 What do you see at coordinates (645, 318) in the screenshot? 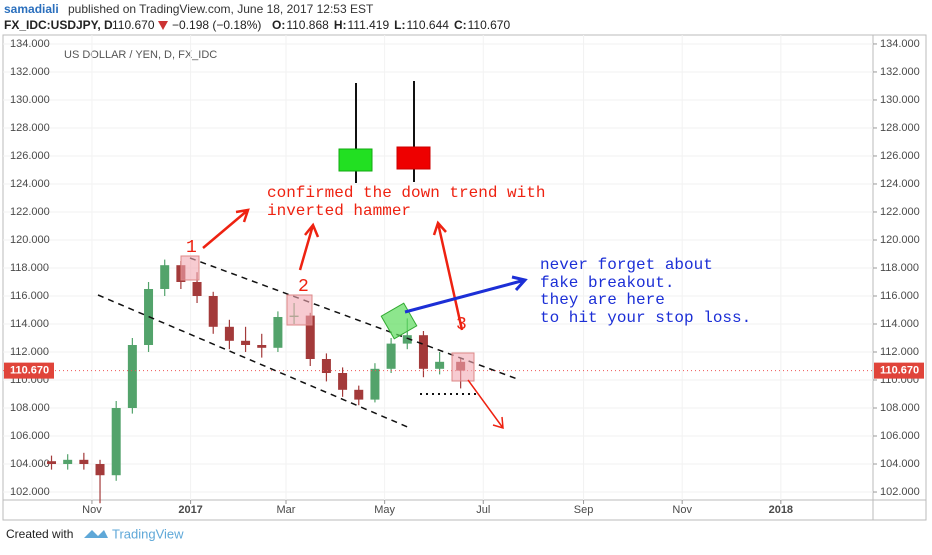
I see `annotation: to hit your stop loss.` at bounding box center [645, 318].